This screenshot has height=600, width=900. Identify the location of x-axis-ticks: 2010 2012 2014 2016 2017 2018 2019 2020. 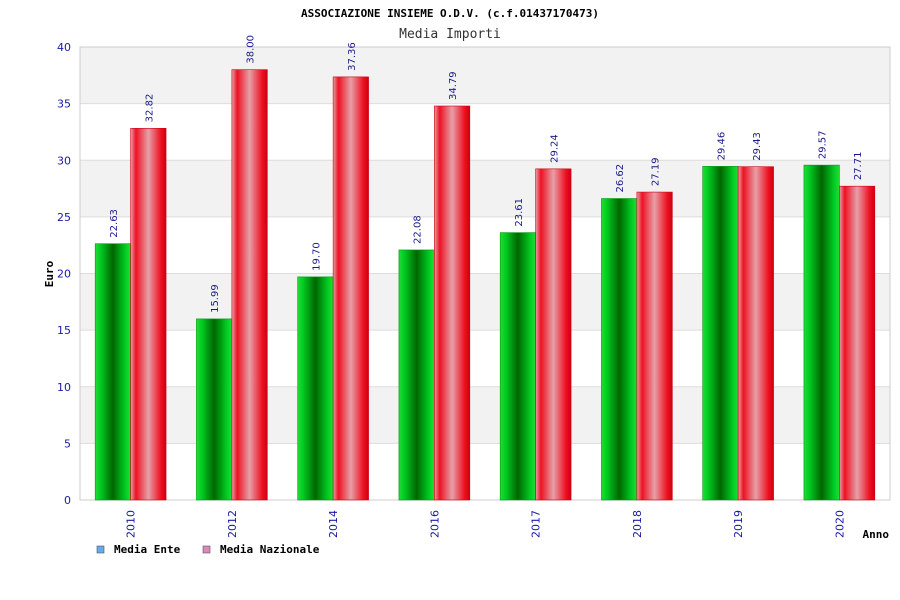
(486, 524).